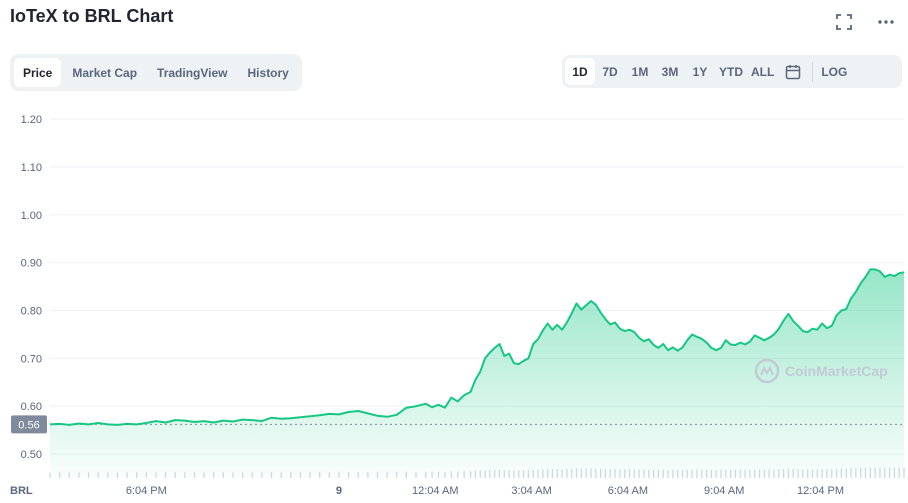 This screenshot has width=908, height=503. I want to click on y-tick-label: 1.20, so click(31, 120).